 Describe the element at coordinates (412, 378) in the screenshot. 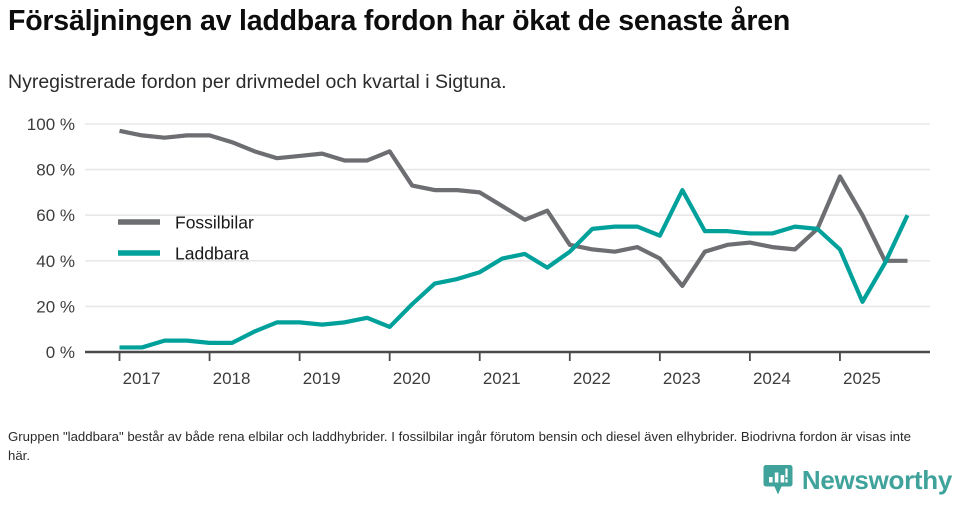

I see `x-axis-tick-label: 2020` at that location.